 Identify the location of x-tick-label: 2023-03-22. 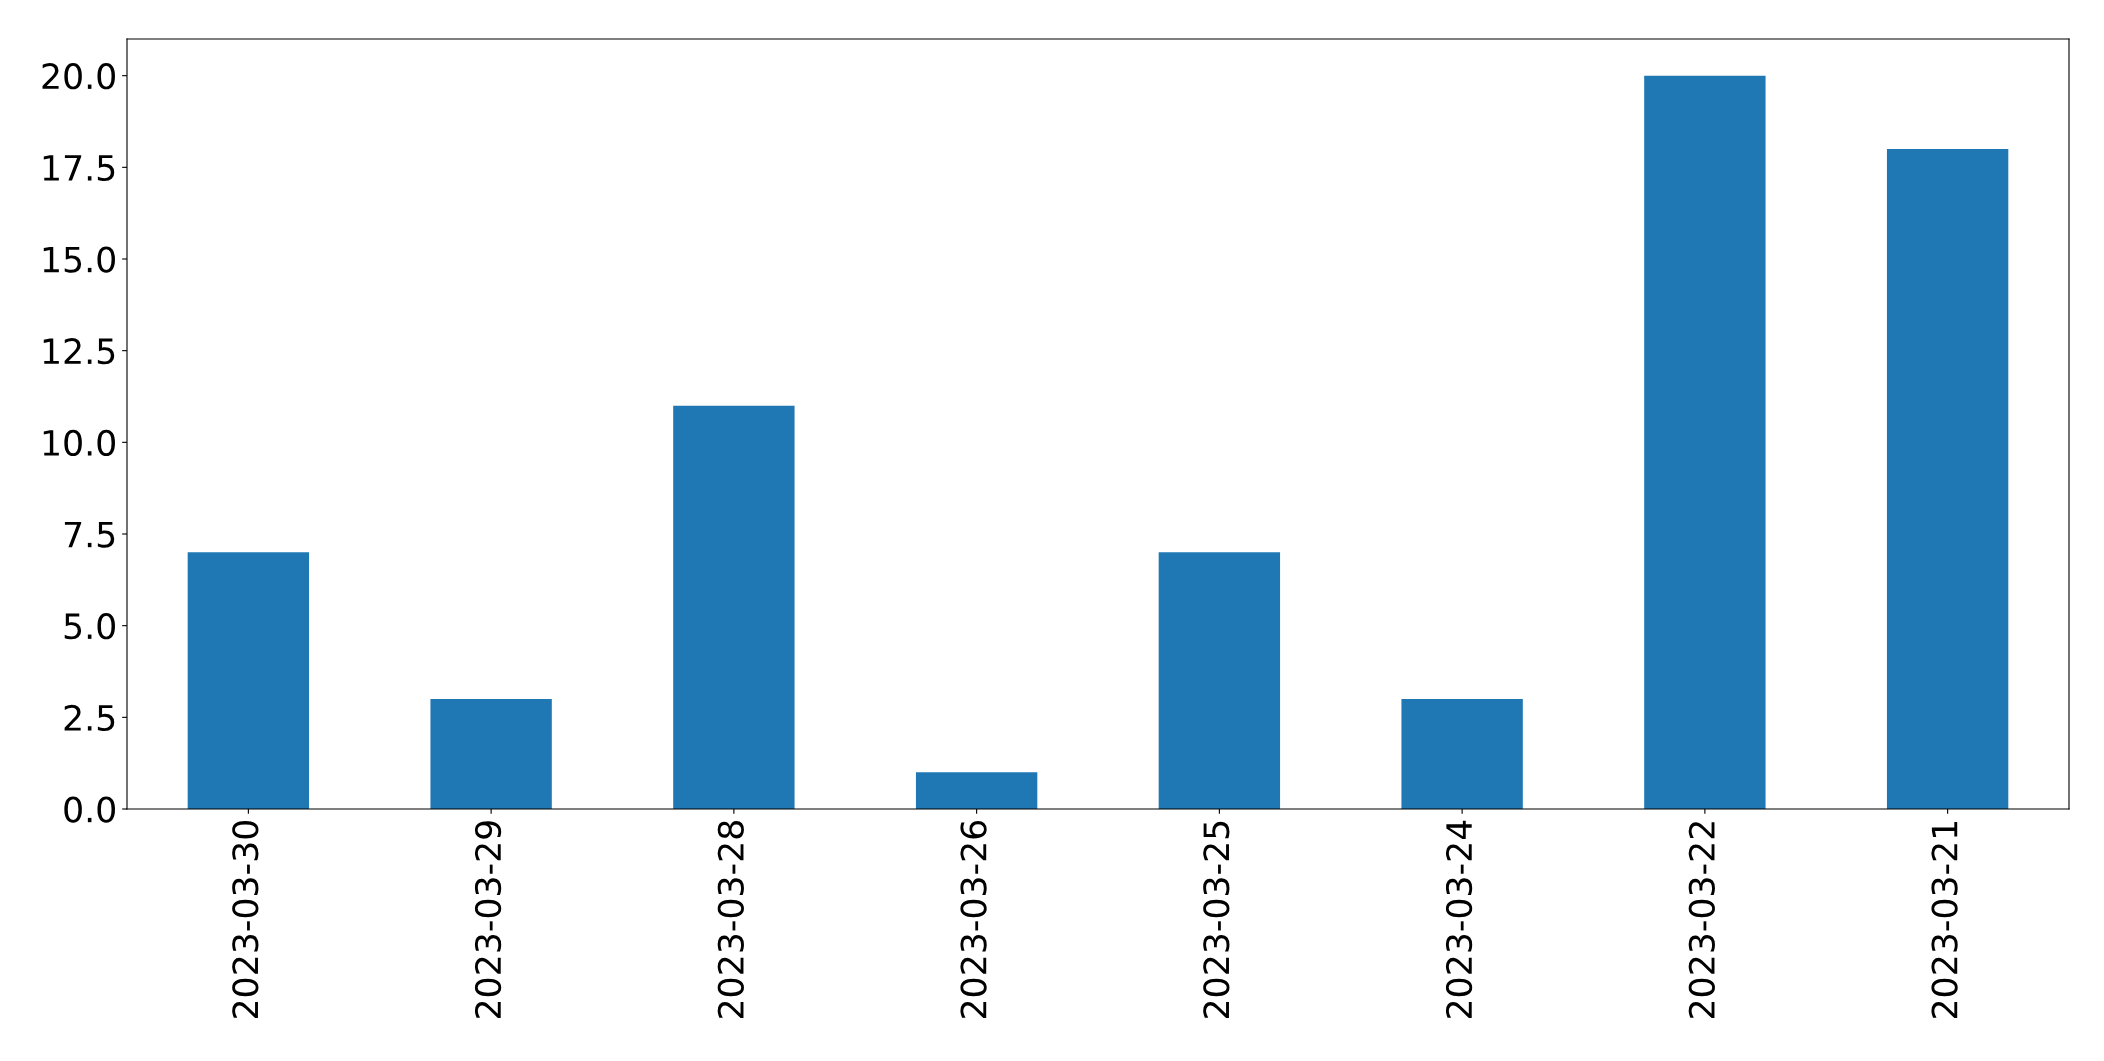
(1701, 920).